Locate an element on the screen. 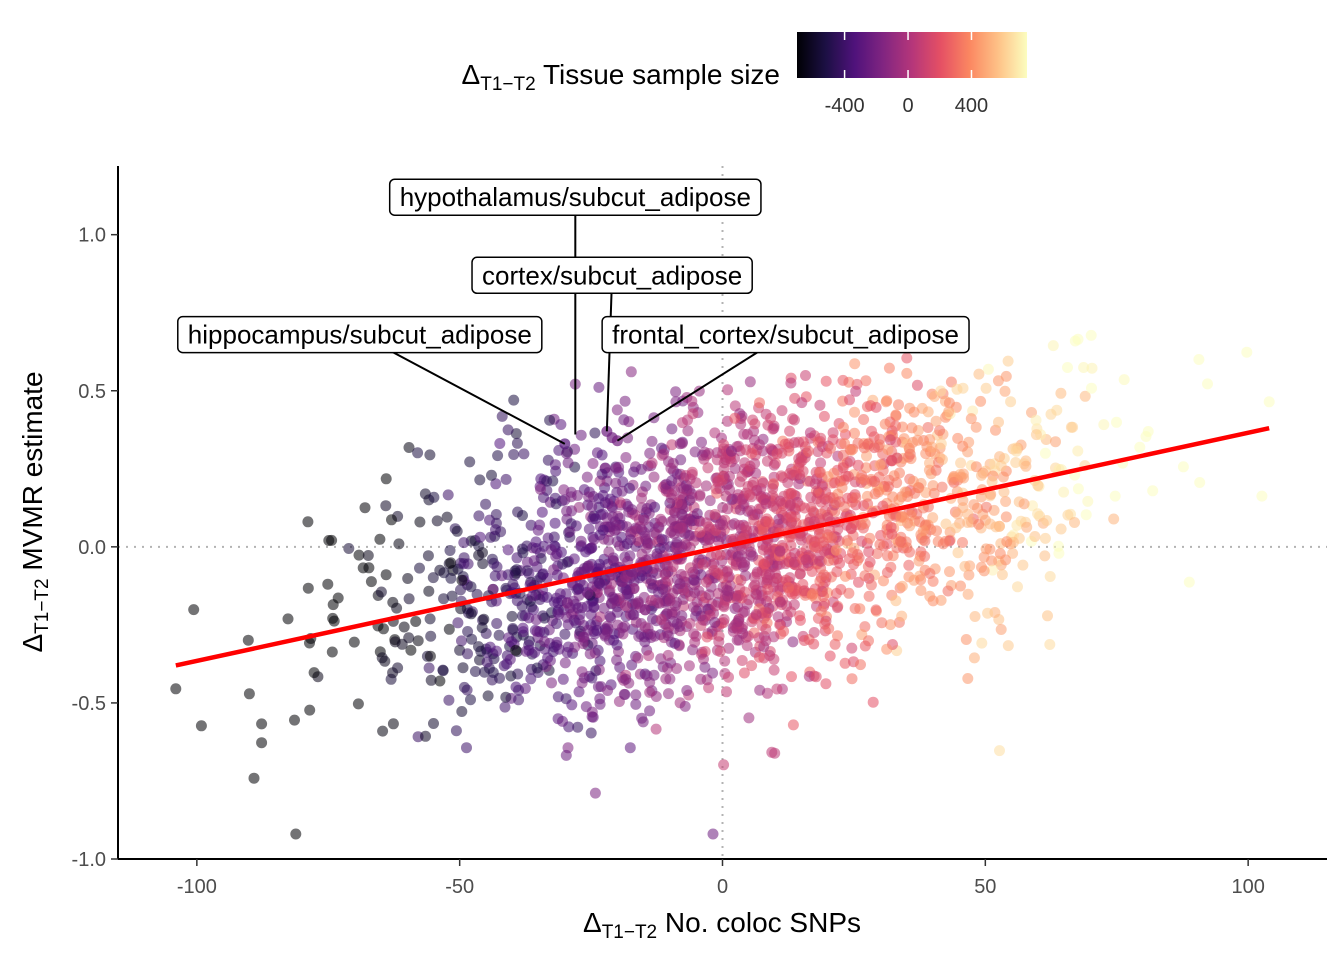 The image size is (1344, 960). annotation-text: frontal_cortex/subcut_adipose is located at coordinates (785, 335).